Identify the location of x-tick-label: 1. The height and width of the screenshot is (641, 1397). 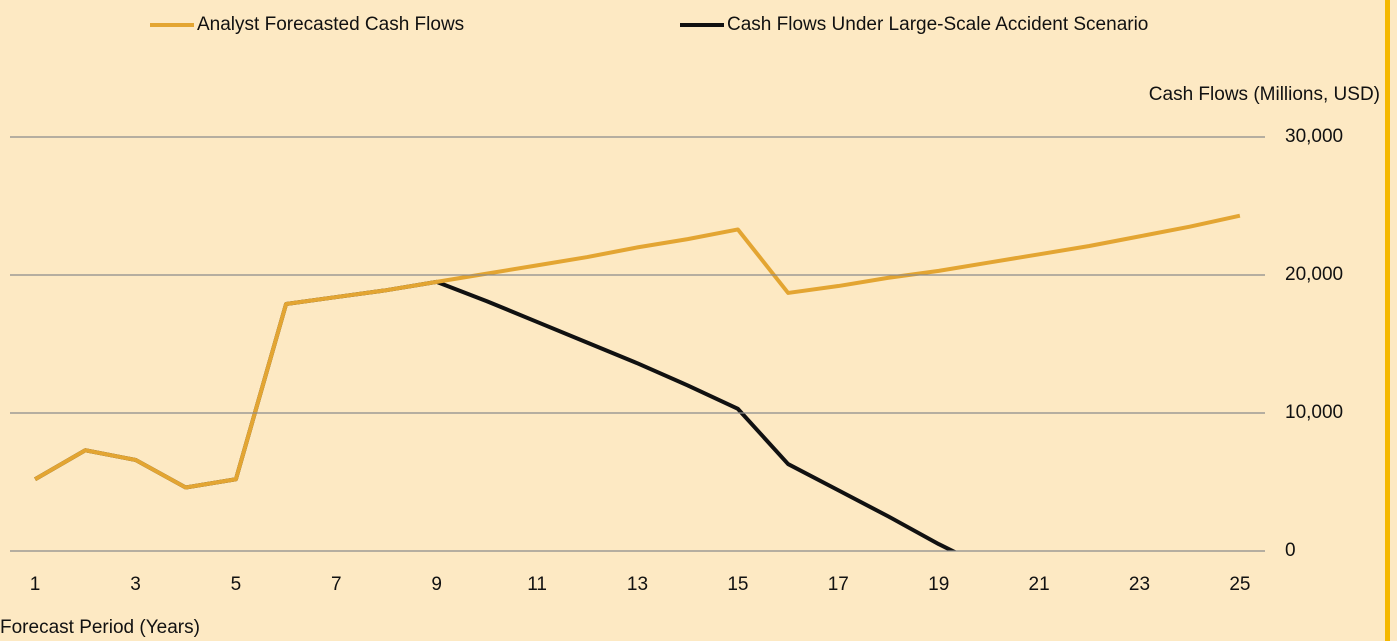
(35, 584).